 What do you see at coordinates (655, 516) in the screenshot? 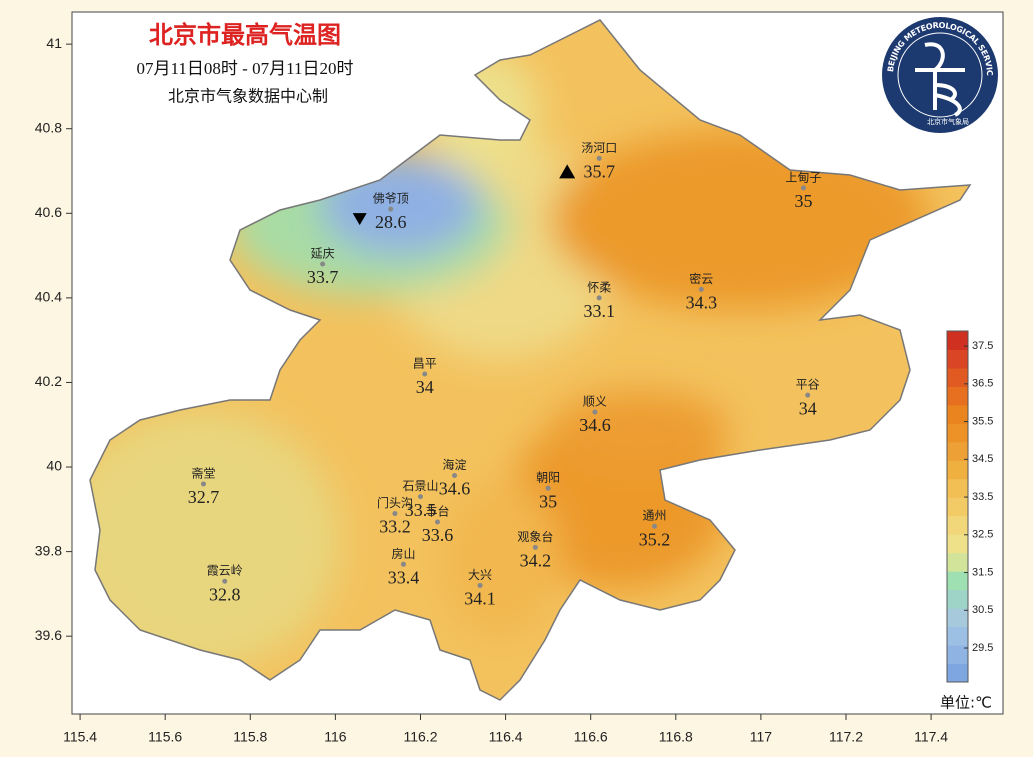
I see `station-name: 通州` at bounding box center [655, 516].